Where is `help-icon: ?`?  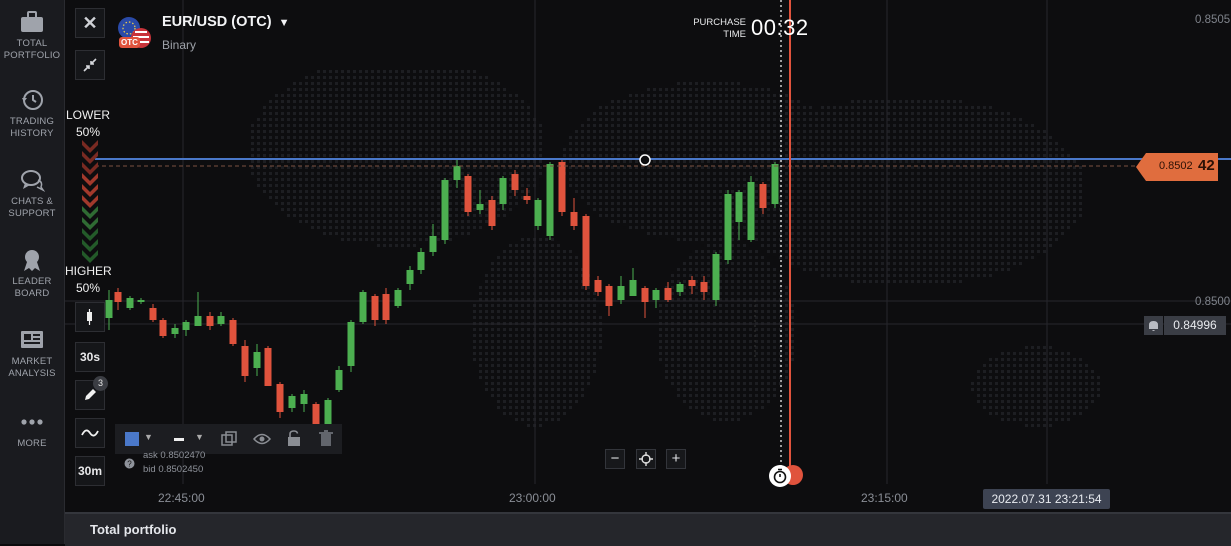
help-icon: ? is located at coordinates (129, 463).